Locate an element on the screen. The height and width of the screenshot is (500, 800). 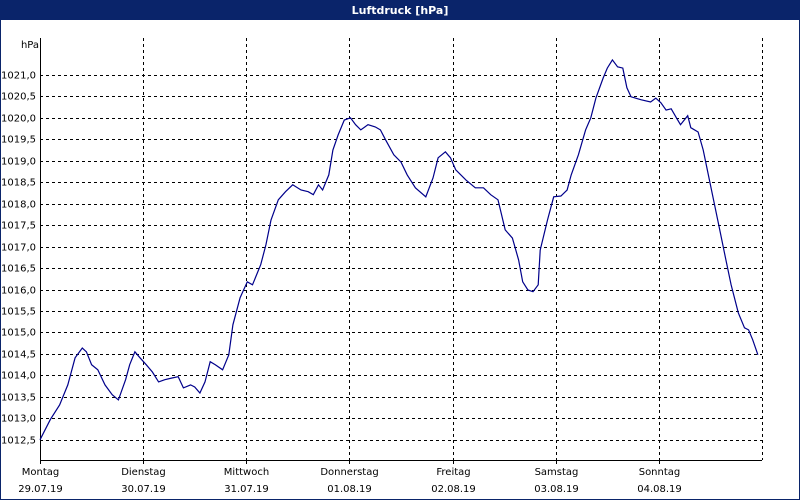
y-tick-label: 1012,5 is located at coordinates (18, 441).